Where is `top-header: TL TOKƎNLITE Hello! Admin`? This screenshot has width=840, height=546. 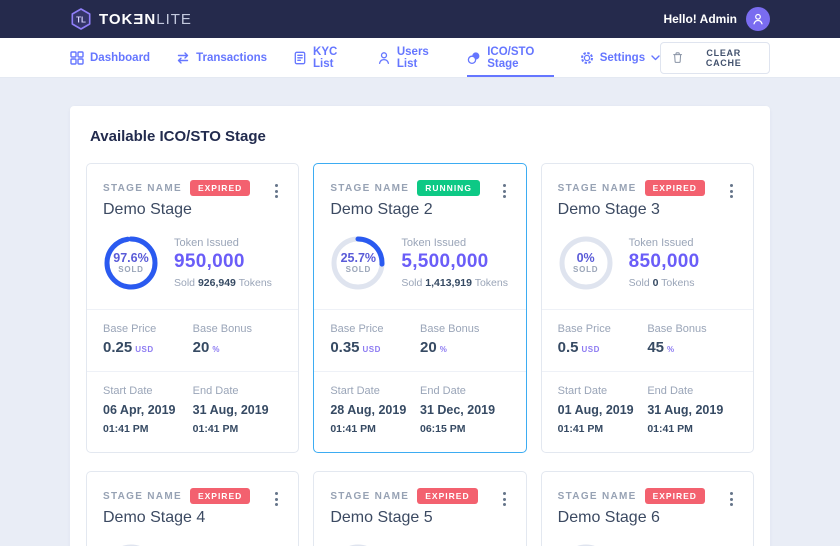 top-header: TL TOKƎNLITE Hello! Admin is located at coordinates (420, 19).